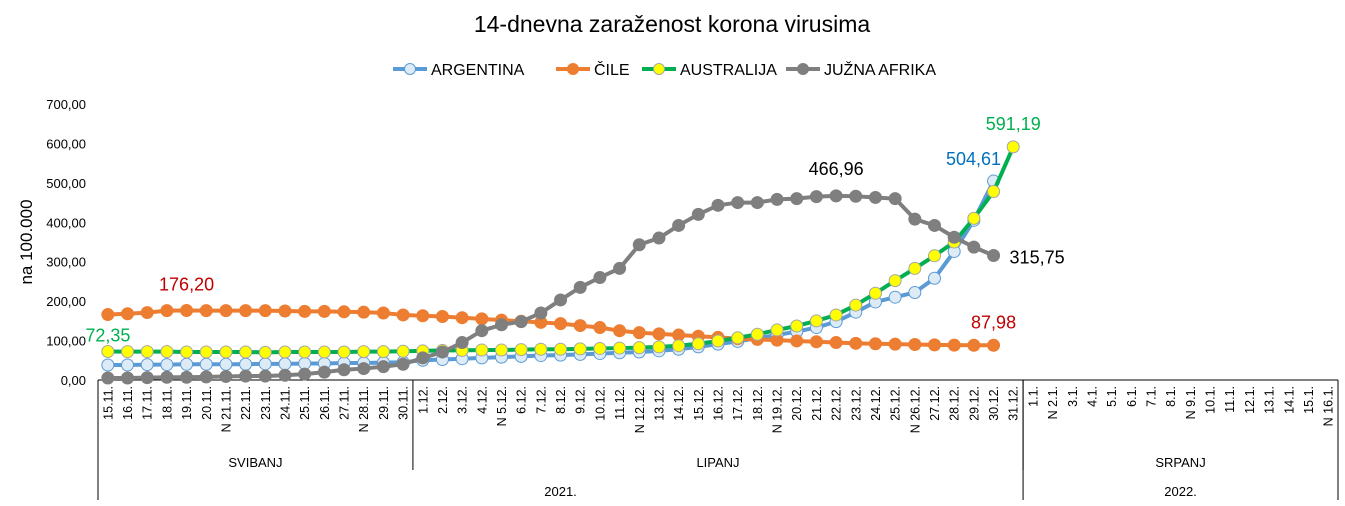 This screenshot has width=1345, height=506. Describe the element at coordinates (459, 70) in the screenshot. I see `legend-item: ARGENTINA` at that location.